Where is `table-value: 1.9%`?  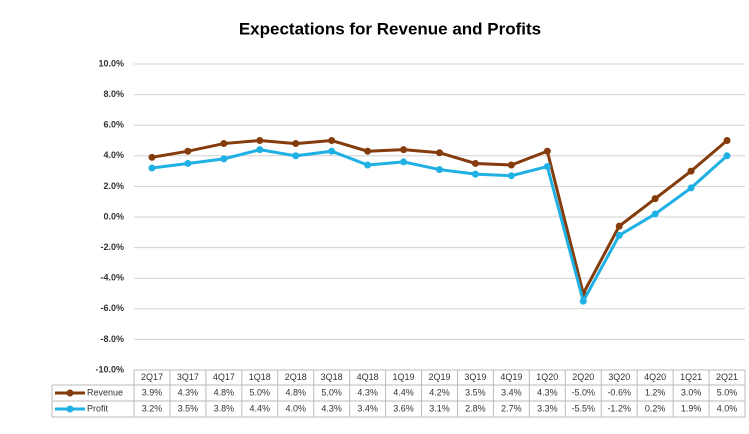 table-value: 1.9% is located at coordinates (691, 408).